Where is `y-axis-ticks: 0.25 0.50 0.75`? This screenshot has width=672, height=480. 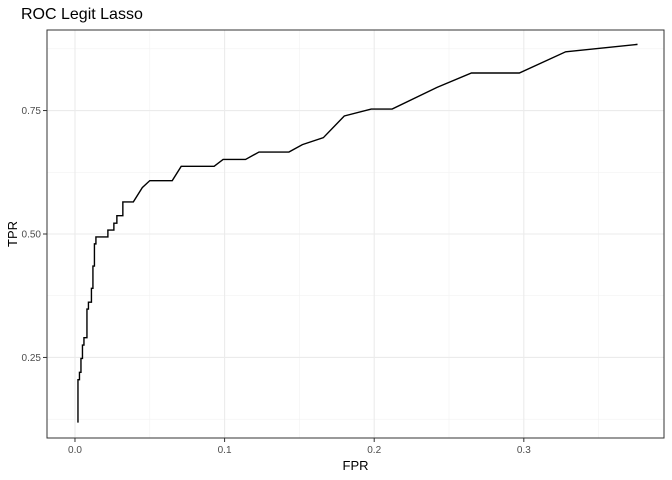
y-axis-ticks: 0.25 0.50 0.75 is located at coordinates (34, 235).